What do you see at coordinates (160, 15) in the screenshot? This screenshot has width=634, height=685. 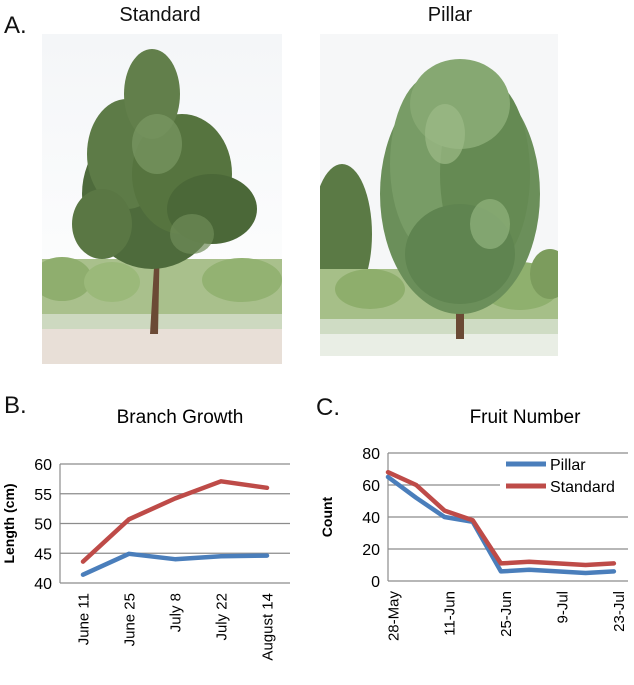 I see `standard-photo-title: Standard` at bounding box center [160, 15].